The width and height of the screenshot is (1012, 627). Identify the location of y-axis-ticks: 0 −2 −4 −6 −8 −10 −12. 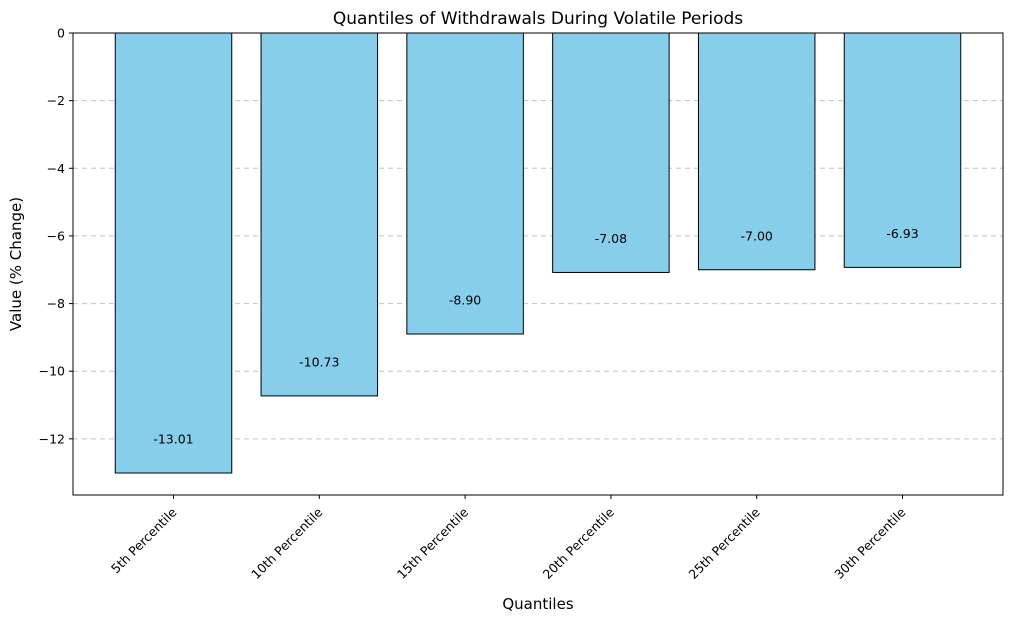
(56, 236).